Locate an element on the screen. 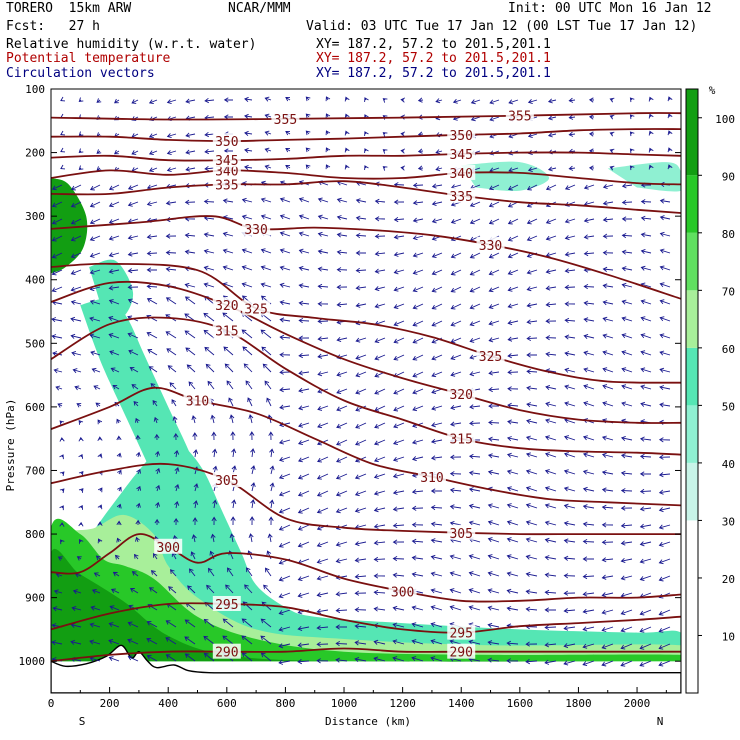 The height and width of the screenshot is (740, 740). colorbar-tick-label-60: 60 is located at coordinates (728, 349).